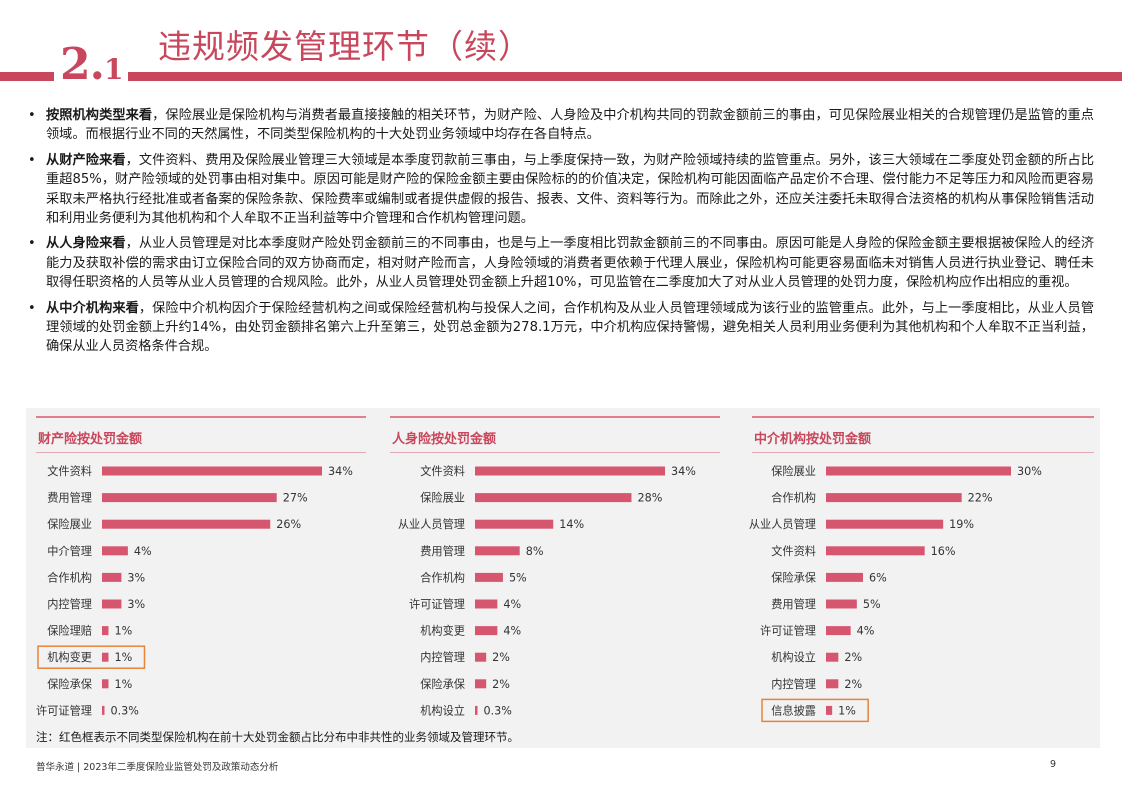 This screenshot has width=1122, height=793. What do you see at coordinates (345, 46) in the screenshot?
I see `page-title: 违规频发管理环节（续）` at bounding box center [345, 46].